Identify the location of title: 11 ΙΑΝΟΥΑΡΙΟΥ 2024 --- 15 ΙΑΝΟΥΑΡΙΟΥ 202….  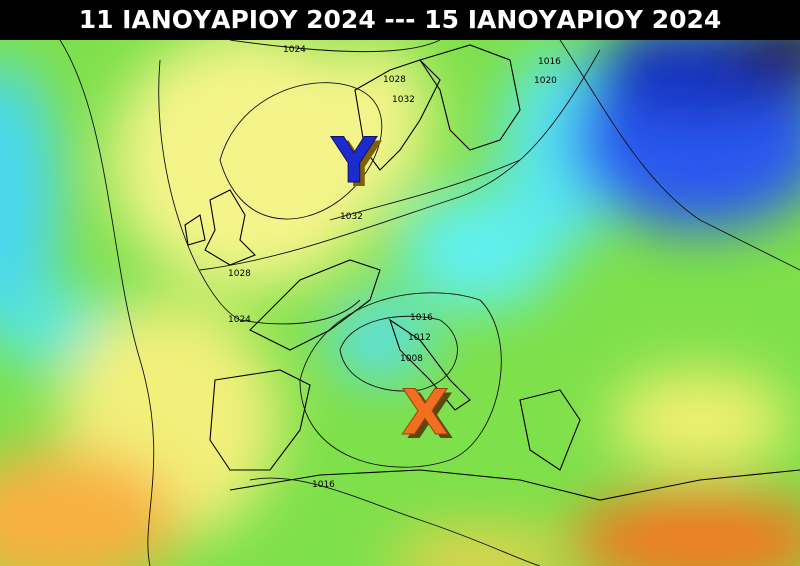
(400, 19).